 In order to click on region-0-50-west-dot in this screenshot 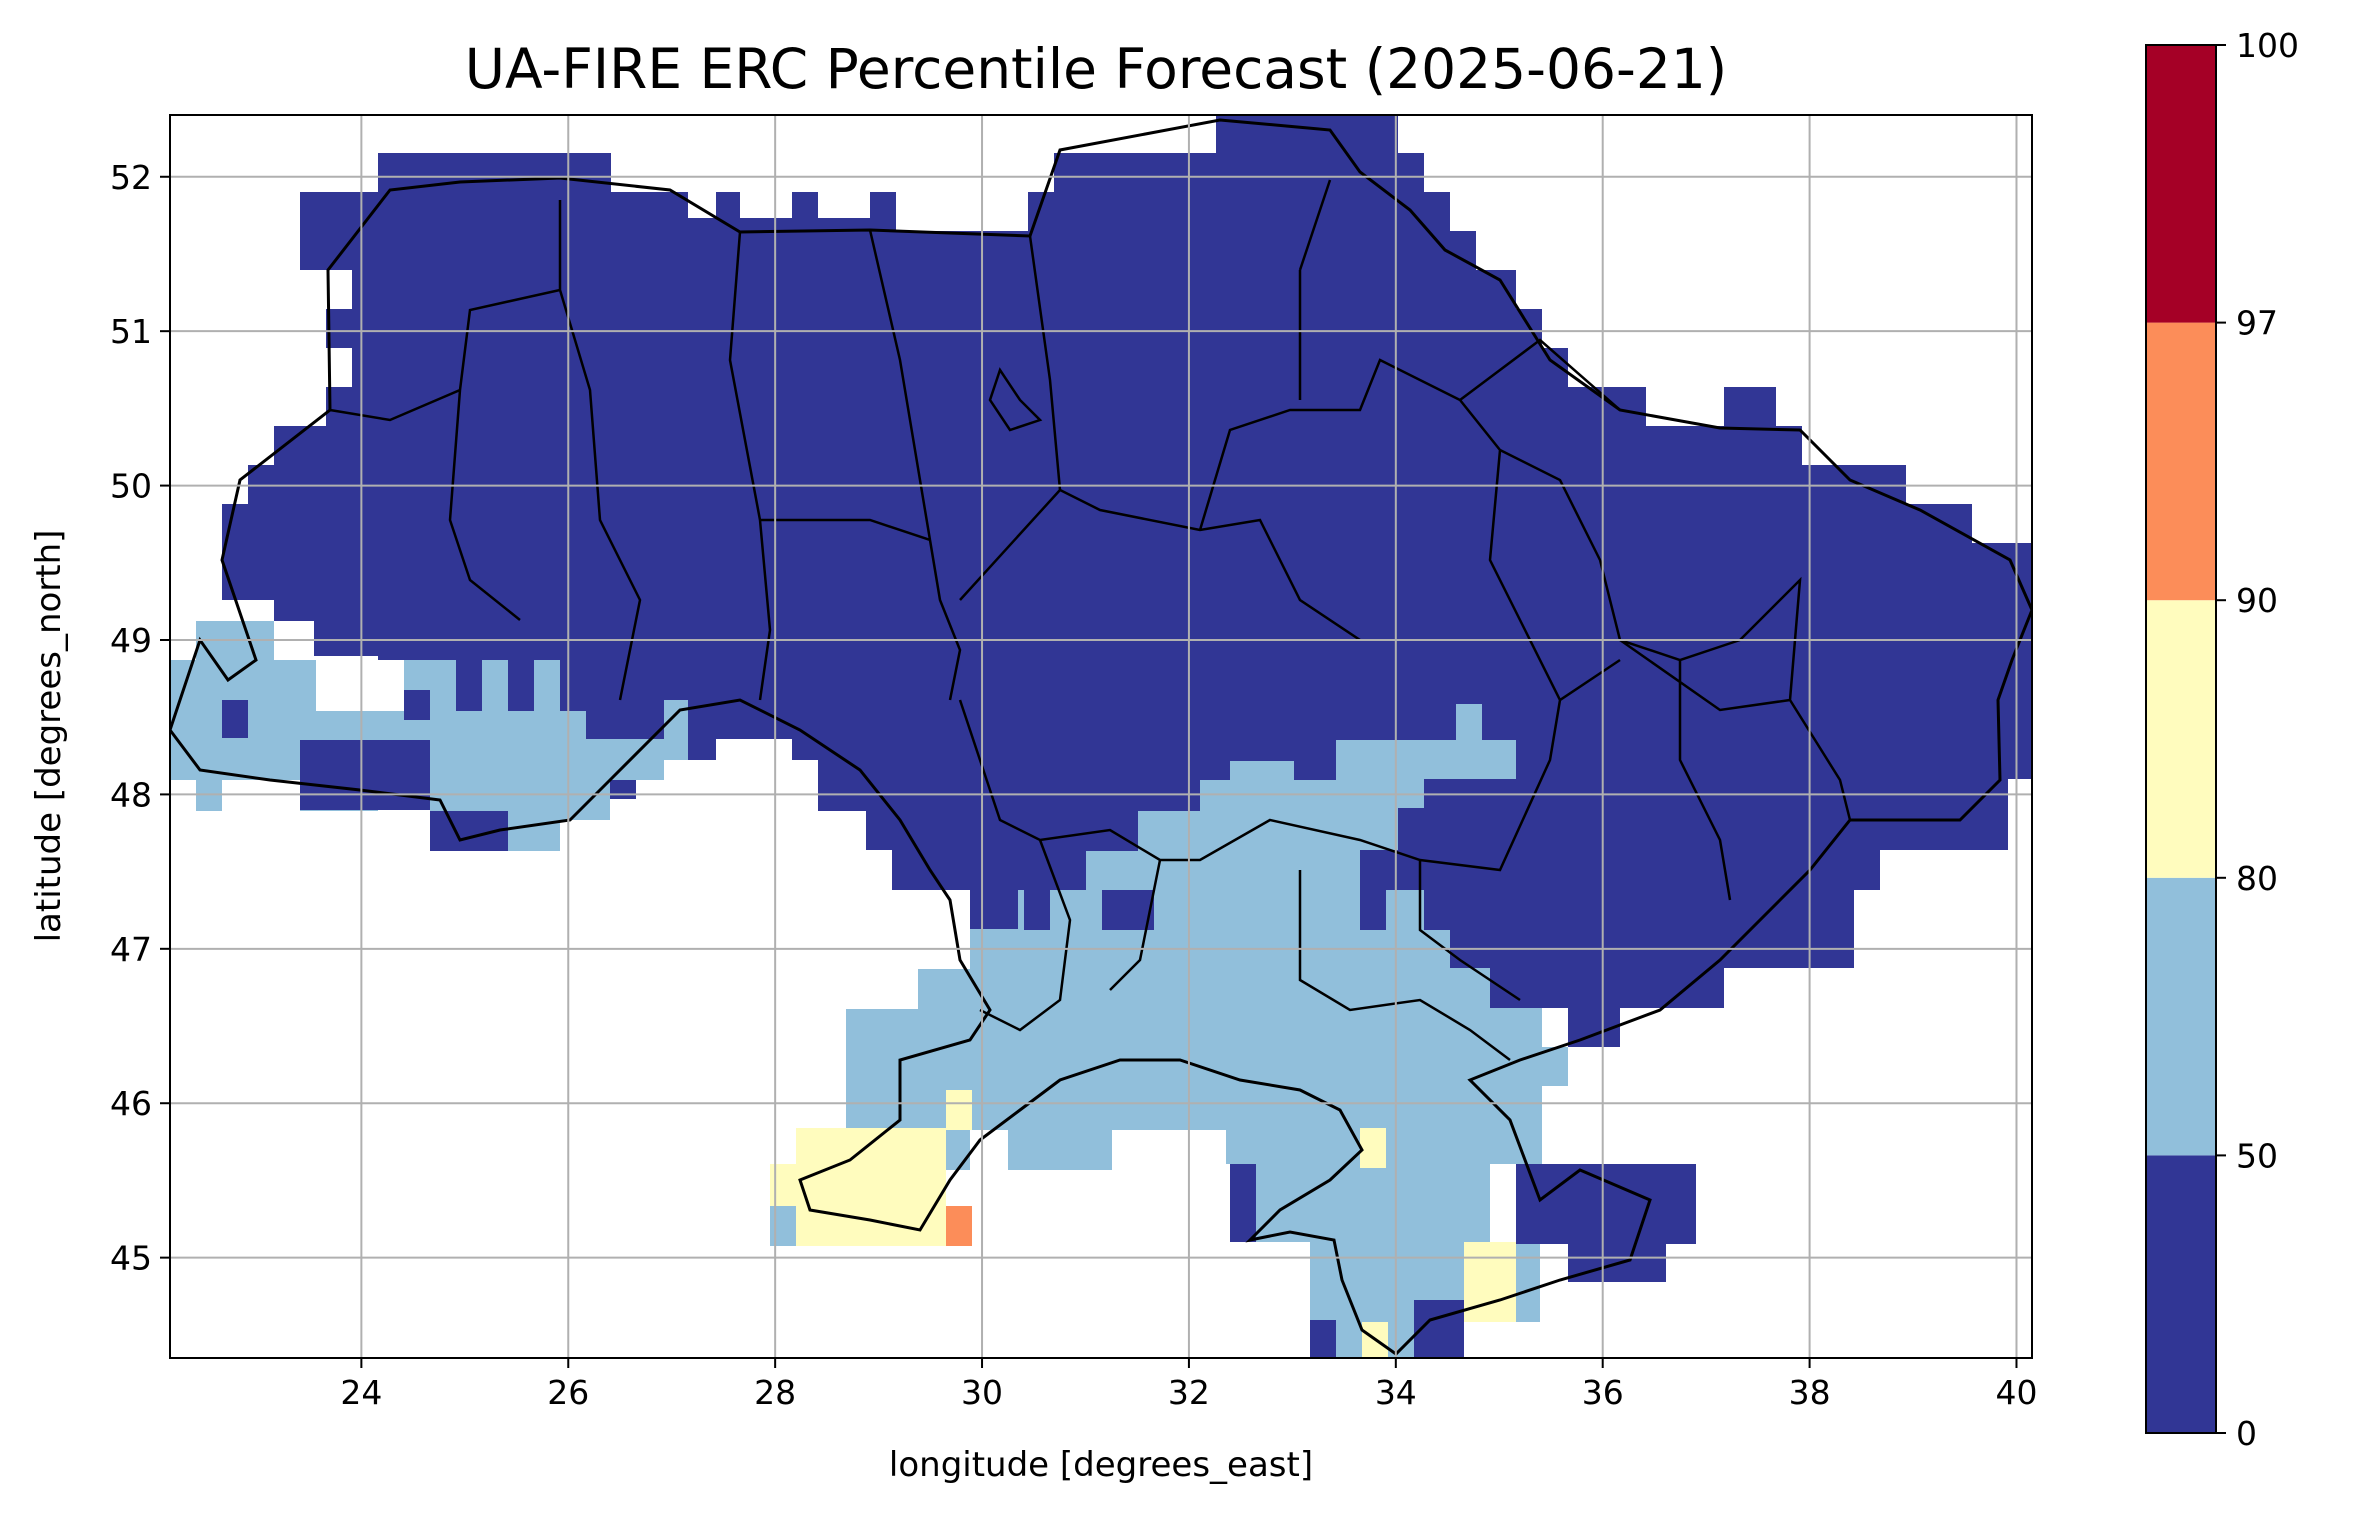, I will do `click(235, 719)`.